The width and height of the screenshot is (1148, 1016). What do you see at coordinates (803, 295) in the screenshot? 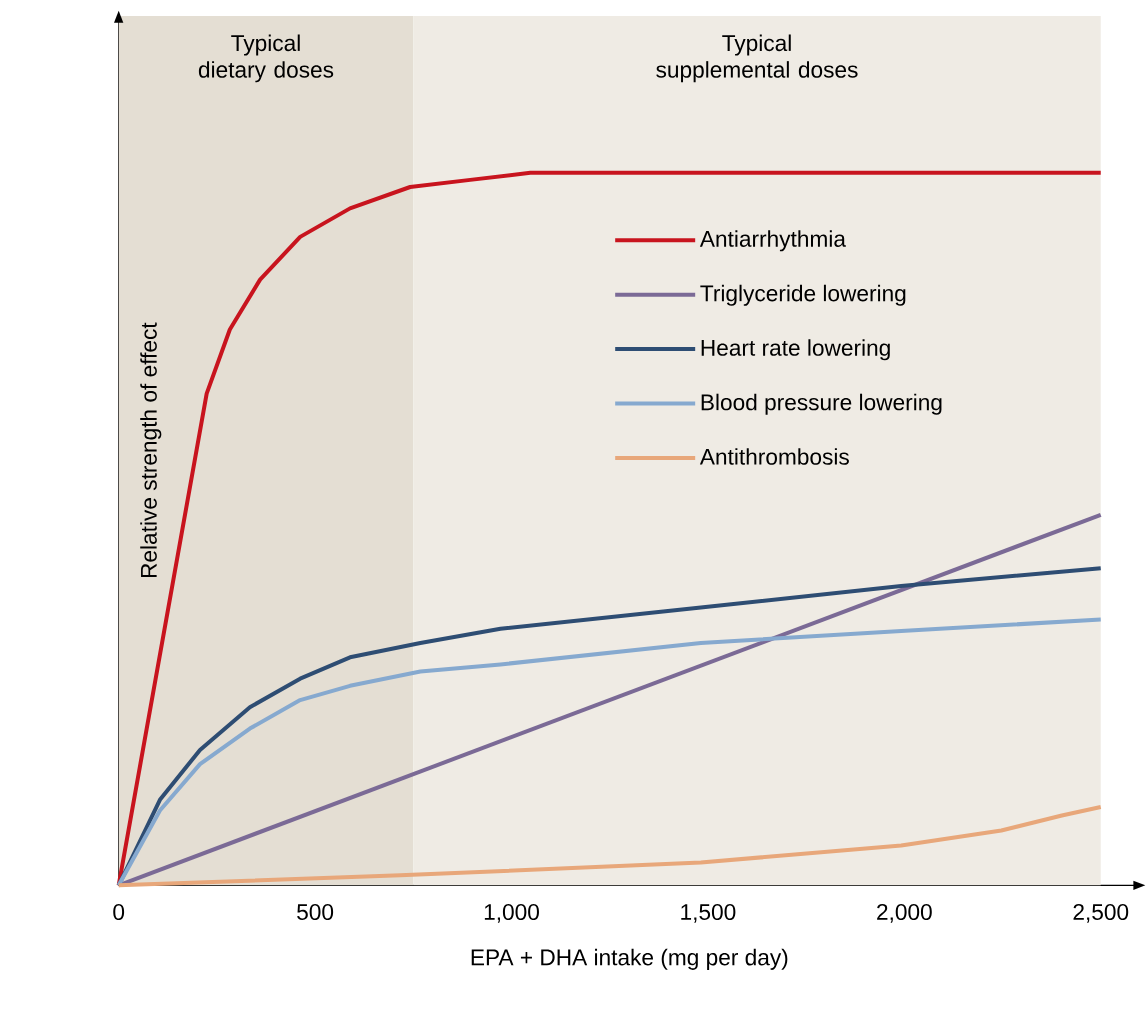
I see `legend-label: Triglyceride lowering` at bounding box center [803, 295].